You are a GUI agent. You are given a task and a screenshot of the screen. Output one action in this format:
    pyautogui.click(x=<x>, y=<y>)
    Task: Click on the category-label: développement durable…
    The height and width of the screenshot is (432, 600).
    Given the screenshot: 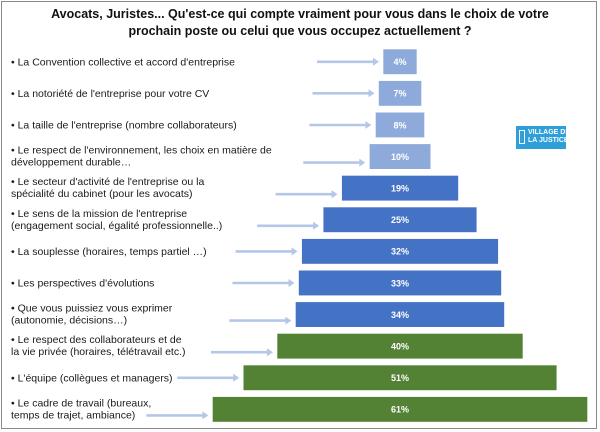 What is the action you would take?
    pyautogui.click(x=71, y=163)
    